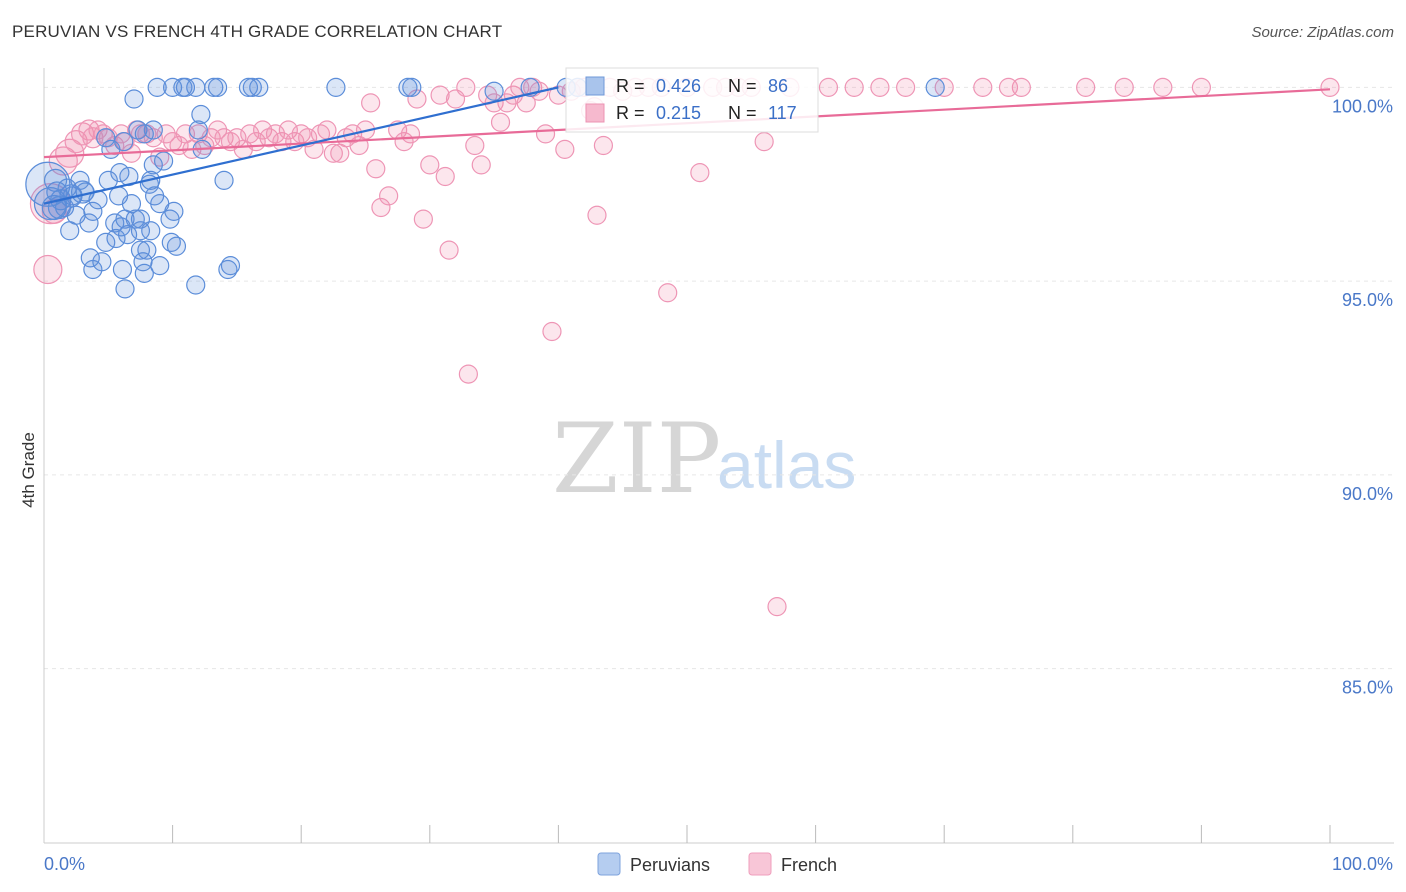 The height and width of the screenshot is (892, 1406). Describe the element at coordinates (64, 864) in the screenshot. I see `x-tick-label: 0.0%` at that location.